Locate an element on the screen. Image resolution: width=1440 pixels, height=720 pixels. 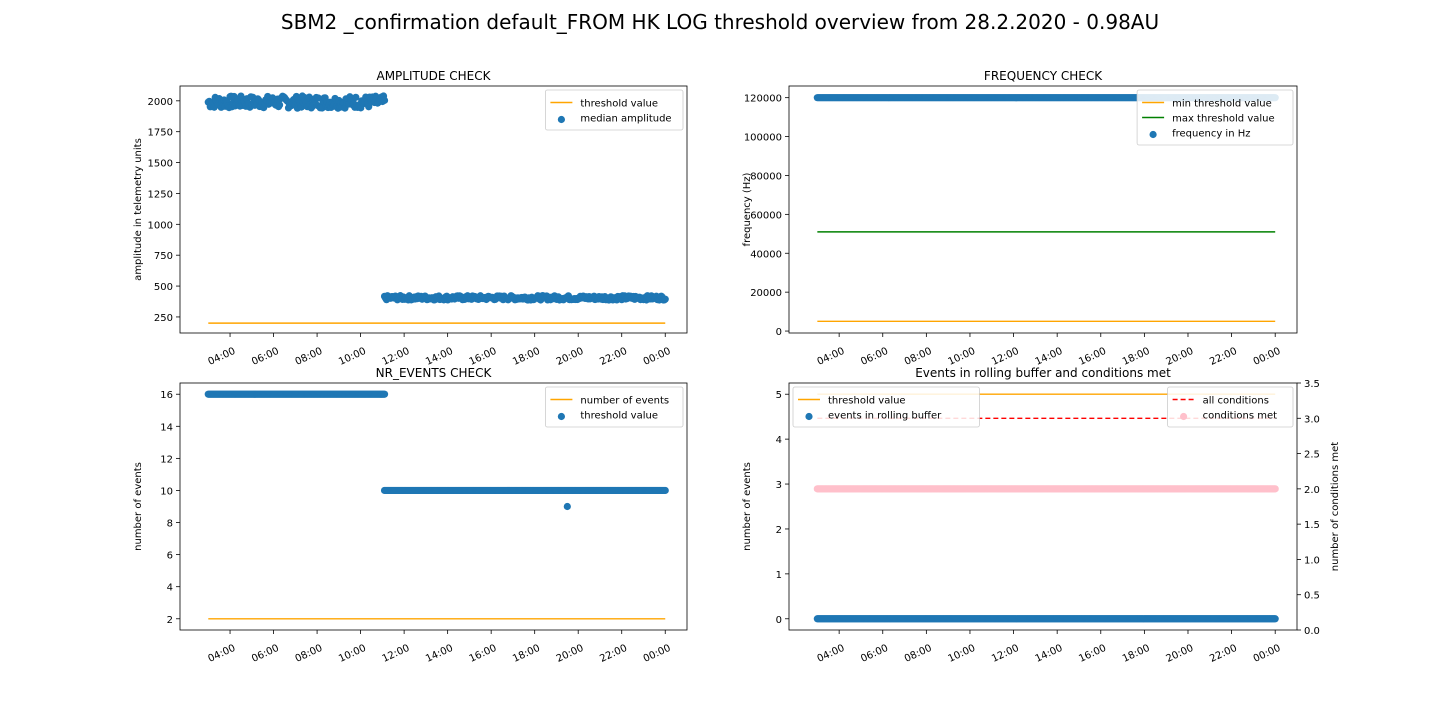
y-tick-label-right: 1.5 is located at coordinates (1312, 525).